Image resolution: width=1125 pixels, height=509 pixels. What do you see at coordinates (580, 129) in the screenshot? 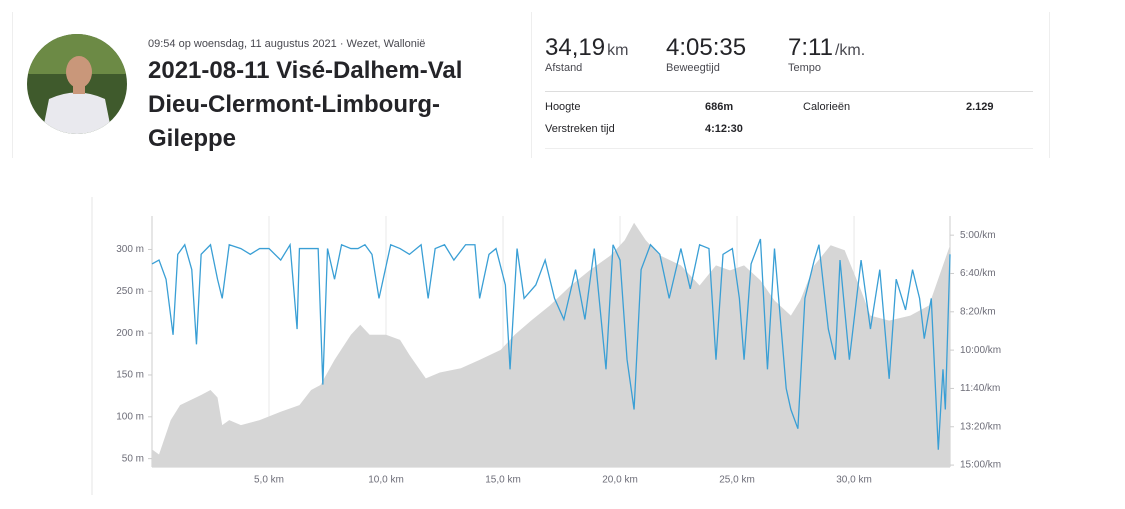
I see `stat-label: Verstreken tijd` at bounding box center [580, 129].